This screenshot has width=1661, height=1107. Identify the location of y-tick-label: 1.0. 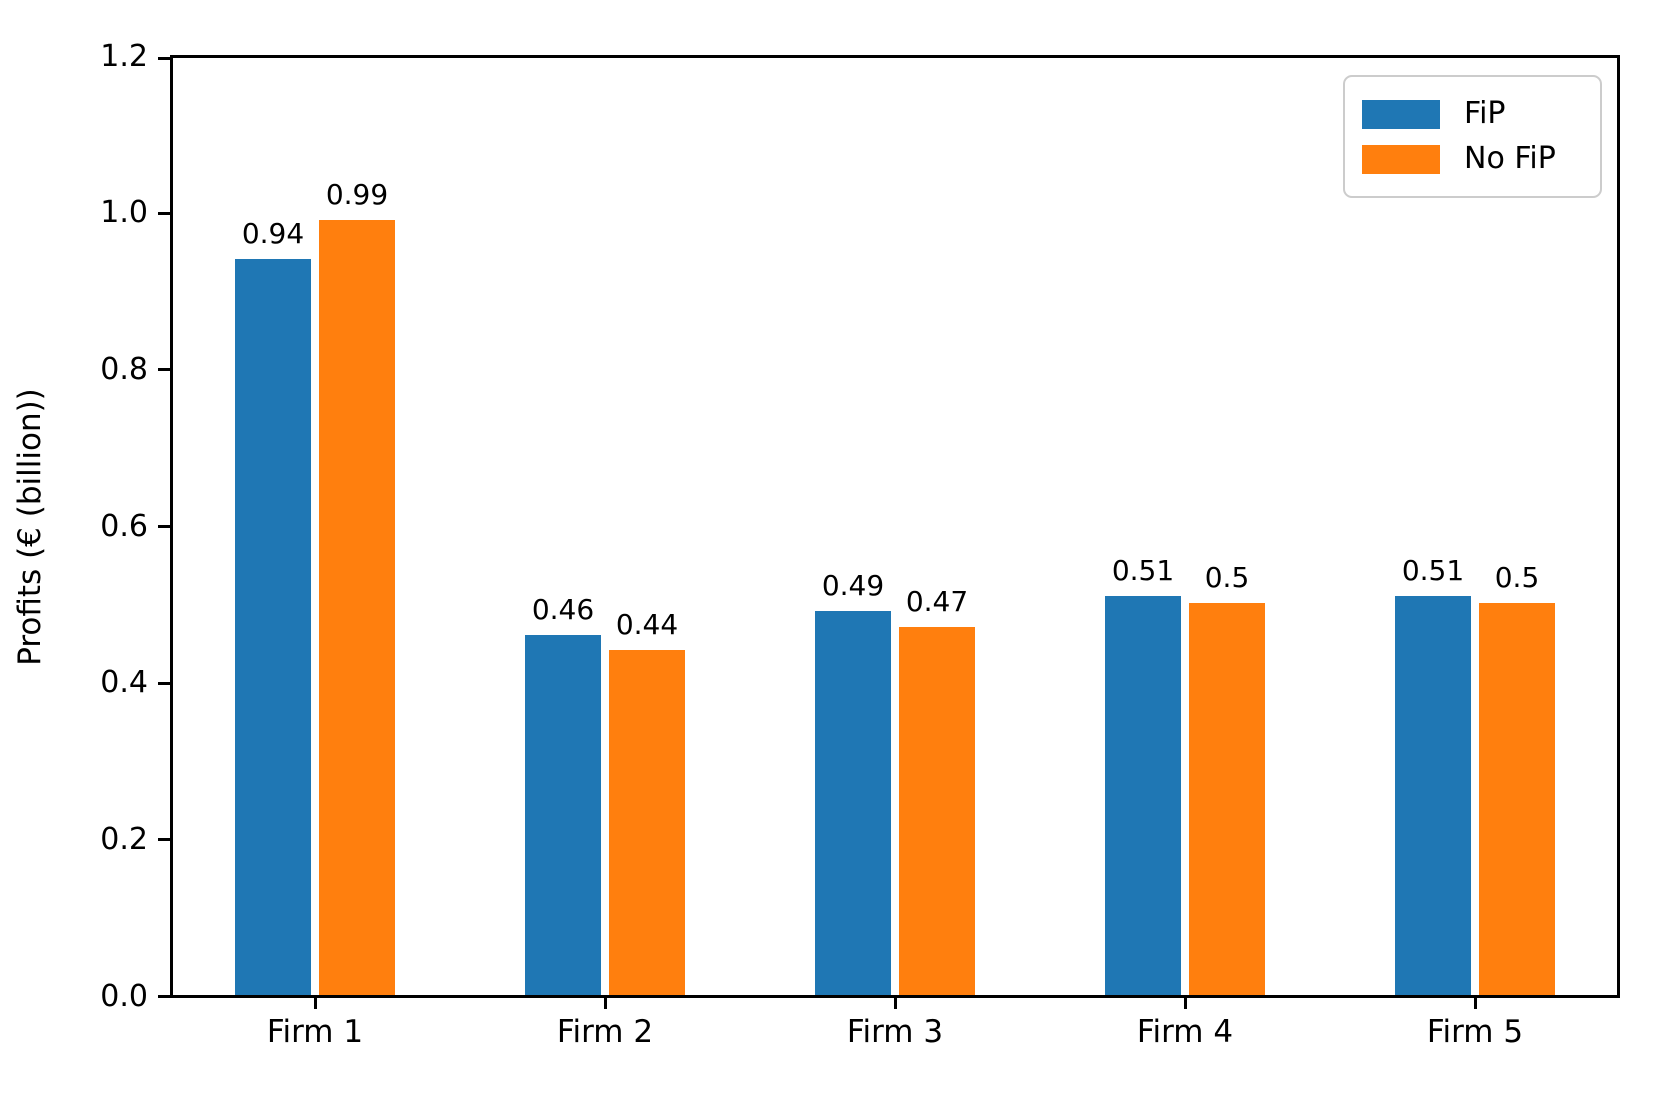
(124, 213).